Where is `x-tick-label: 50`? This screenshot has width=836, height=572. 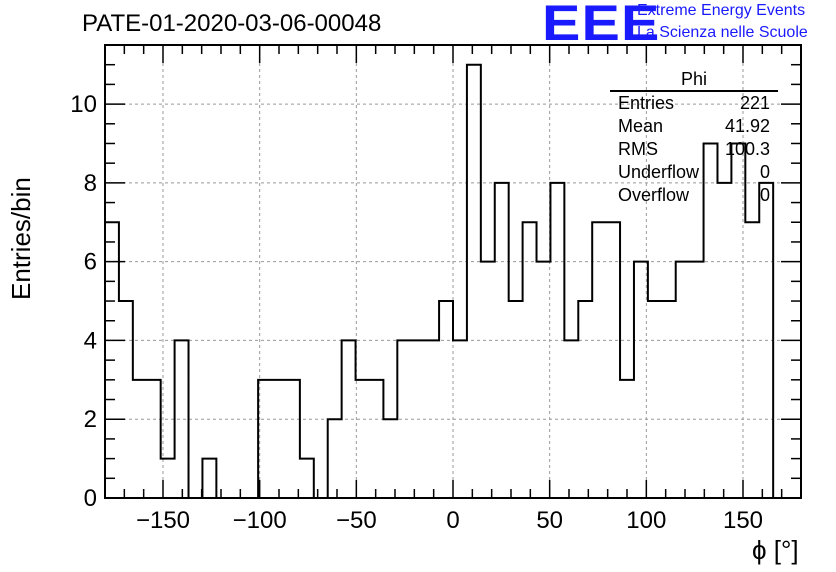 x-tick-label: 50 is located at coordinates (549, 520).